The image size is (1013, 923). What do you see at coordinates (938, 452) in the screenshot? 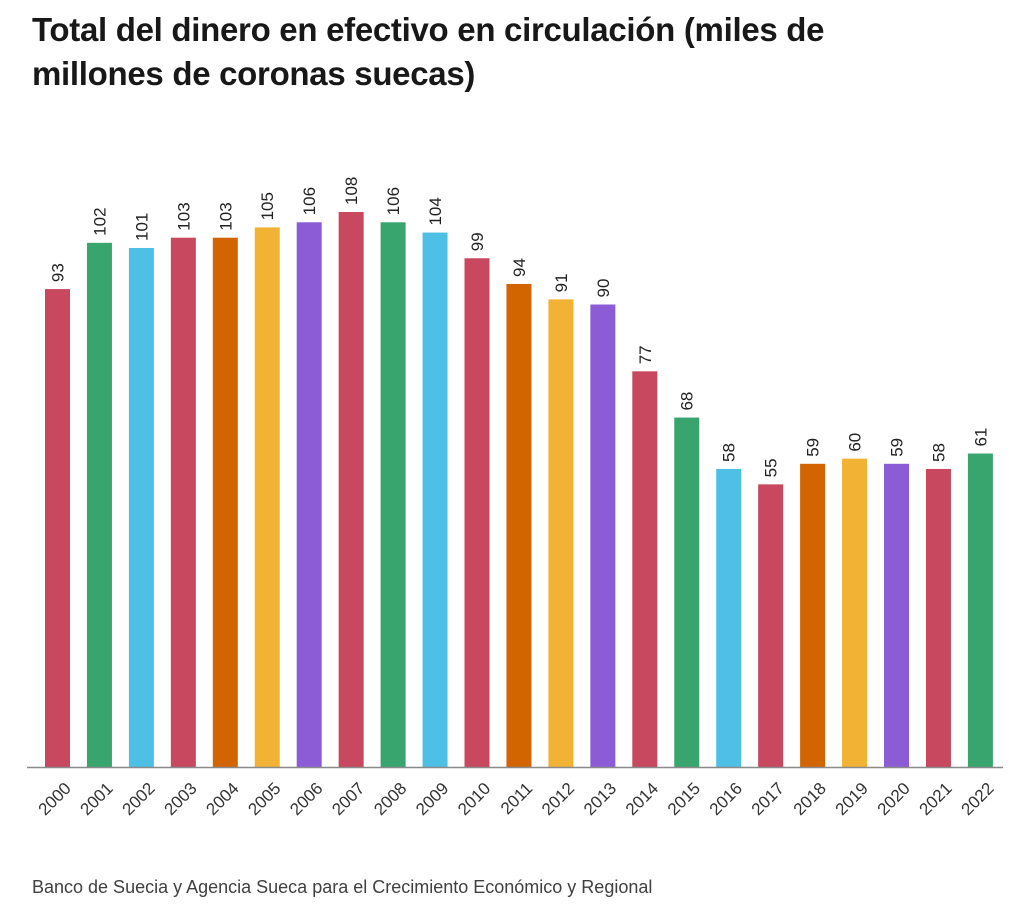
I see `data-label-2021: 58` at bounding box center [938, 452].